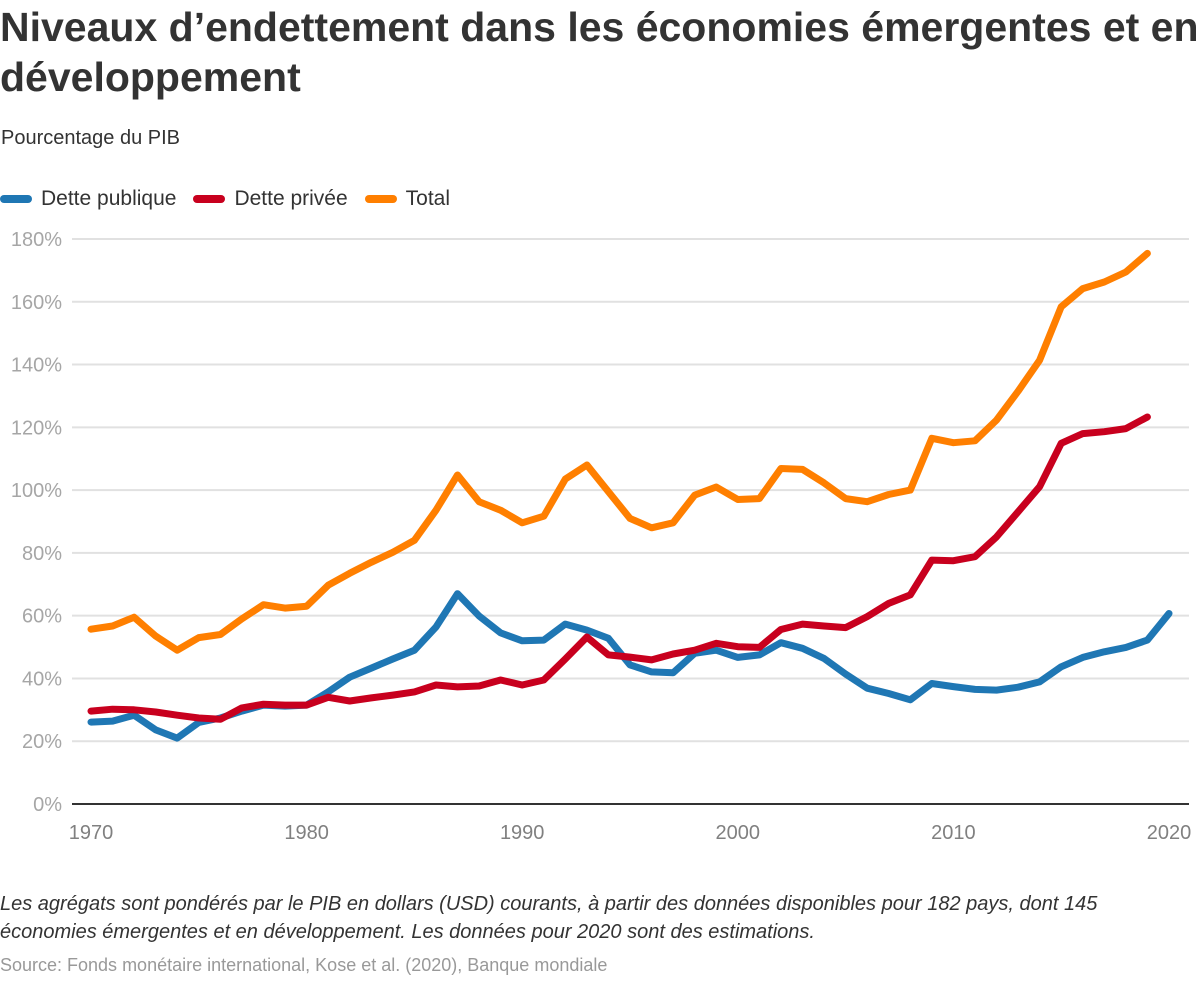 This screenshot has height=990, width=1200. I want to click on y-tick-label: 140%, so click(36, 366).